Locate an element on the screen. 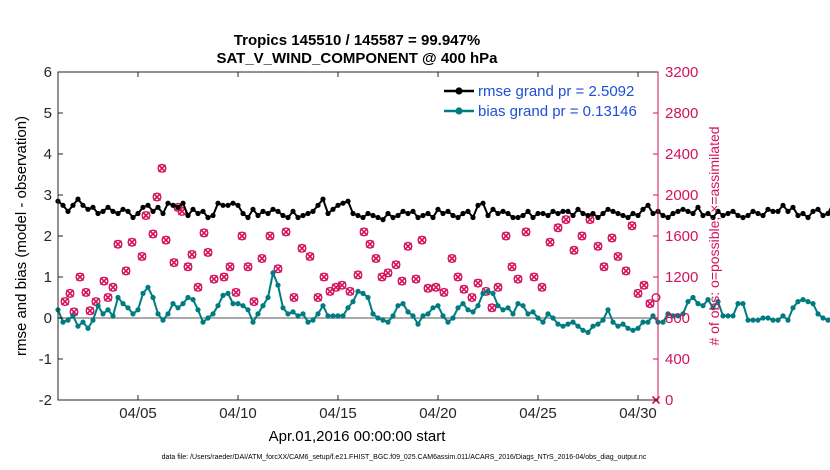  chart-title-line1: Tropics 145510 / 145587 = 99.947% is located at coordinates (357, 40).